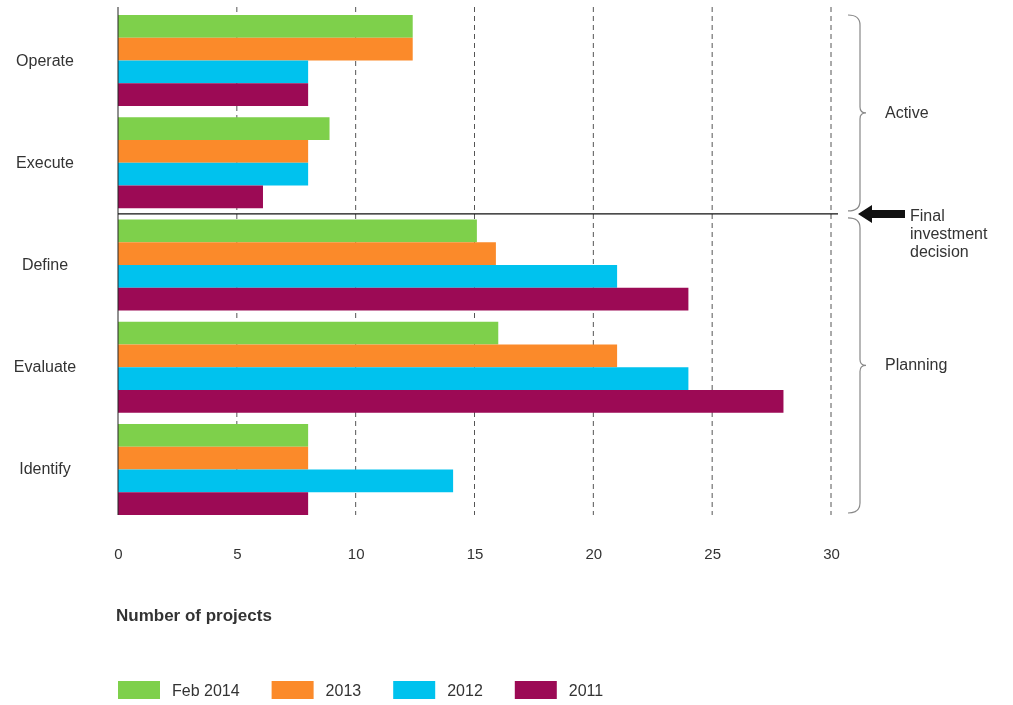 The image size is (1013, 705). I want to click on x-tick-label: 0, so click(118, 553).